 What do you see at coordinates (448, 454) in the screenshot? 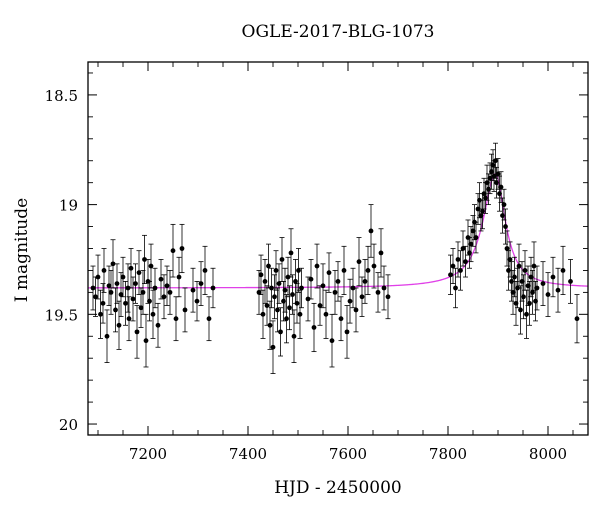
I see `x-tick-label: 7800` at bounding box center [448, 454].